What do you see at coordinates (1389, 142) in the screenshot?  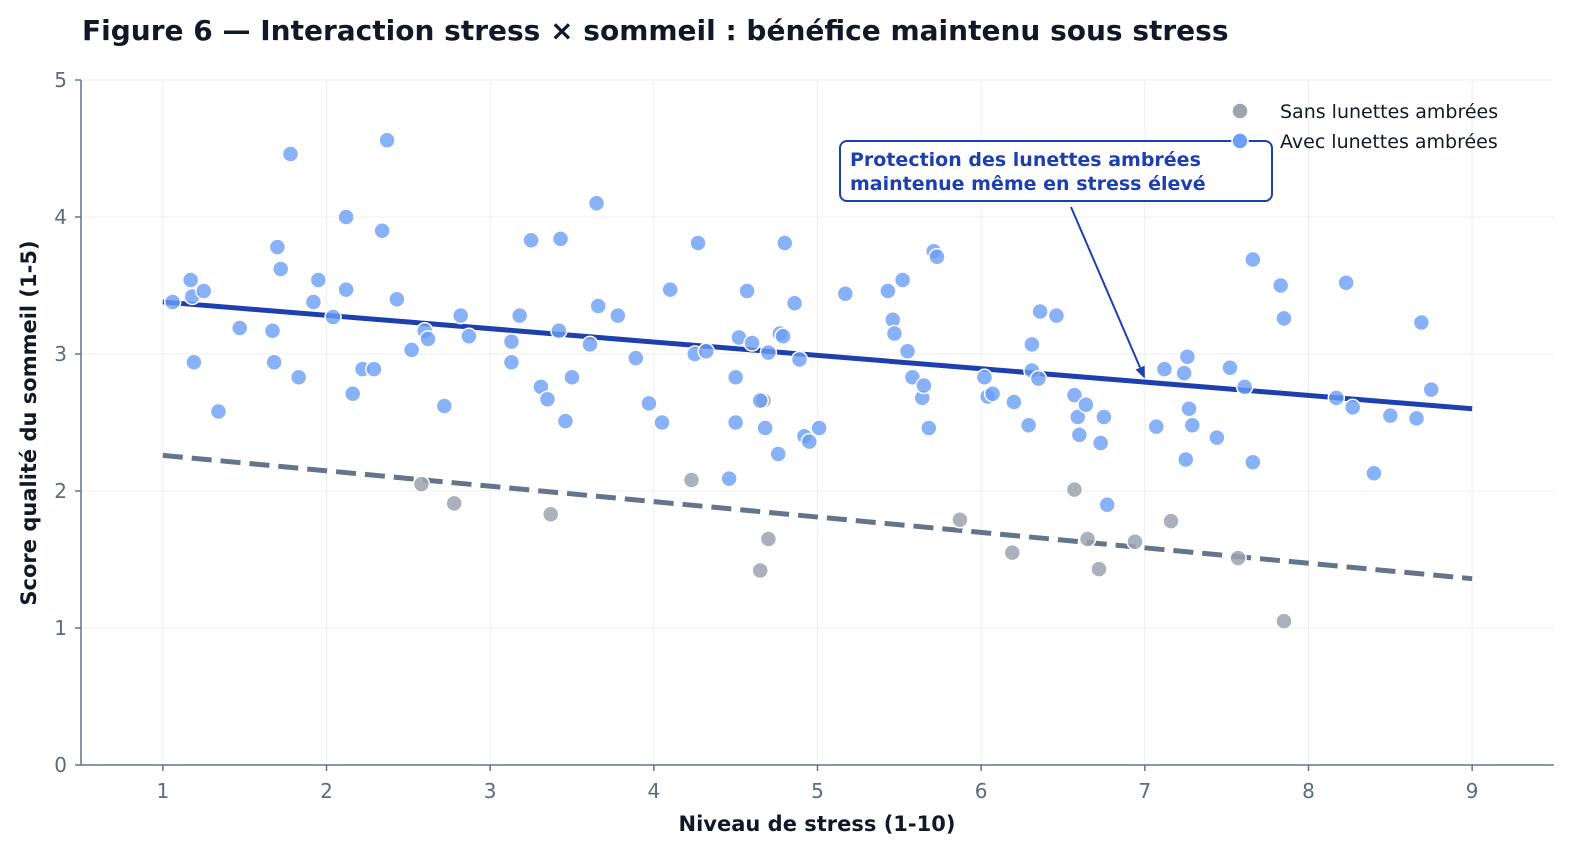 I see `legend-label-avec: Avec lunettes ambrées` at bounding box center [1389, 142].